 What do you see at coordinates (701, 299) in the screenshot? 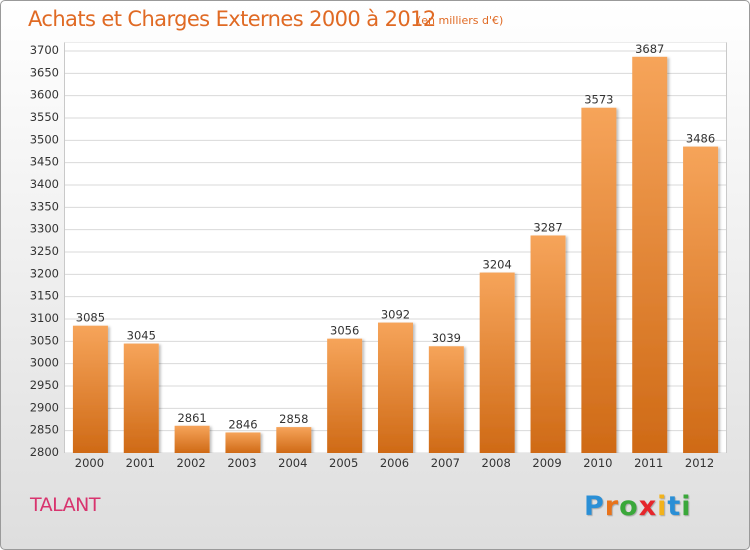
I see `bar-2012` at bounding box center [701, 299].